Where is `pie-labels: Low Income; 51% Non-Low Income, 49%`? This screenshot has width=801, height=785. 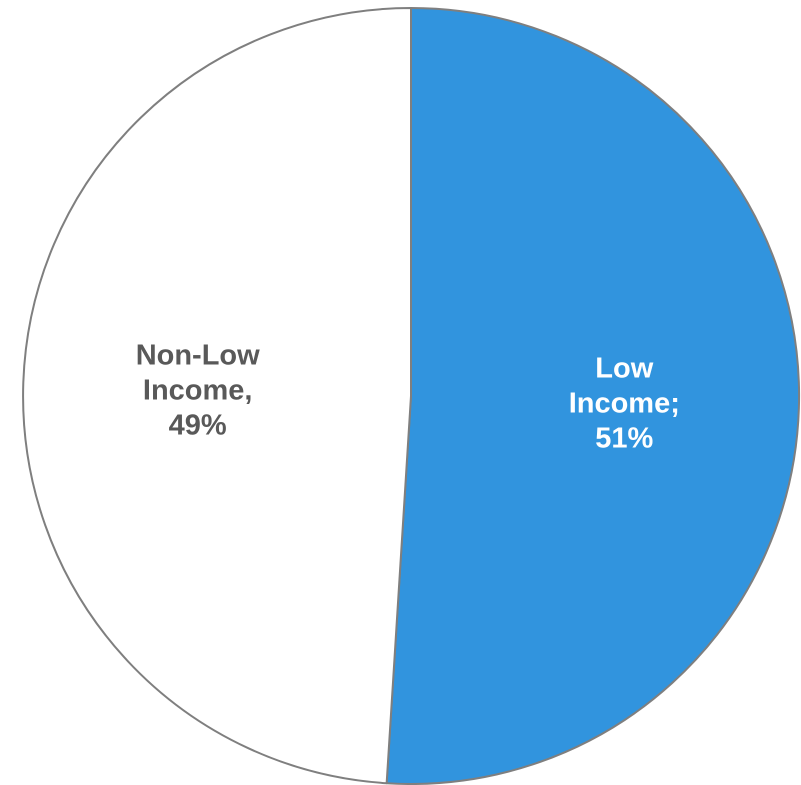
pie-labels: Low Income; 51% Non-Low Income, 49% is located at coordinates (408, 396).